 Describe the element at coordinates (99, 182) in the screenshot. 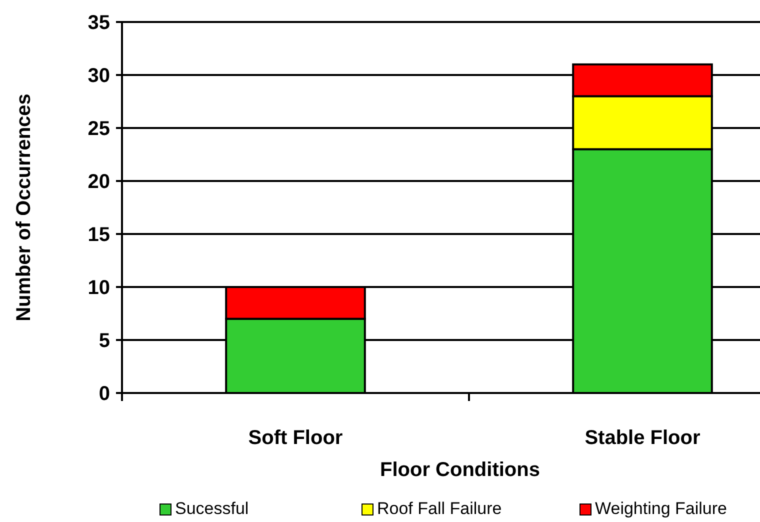

I see `y-tick-label: 20` at that location.